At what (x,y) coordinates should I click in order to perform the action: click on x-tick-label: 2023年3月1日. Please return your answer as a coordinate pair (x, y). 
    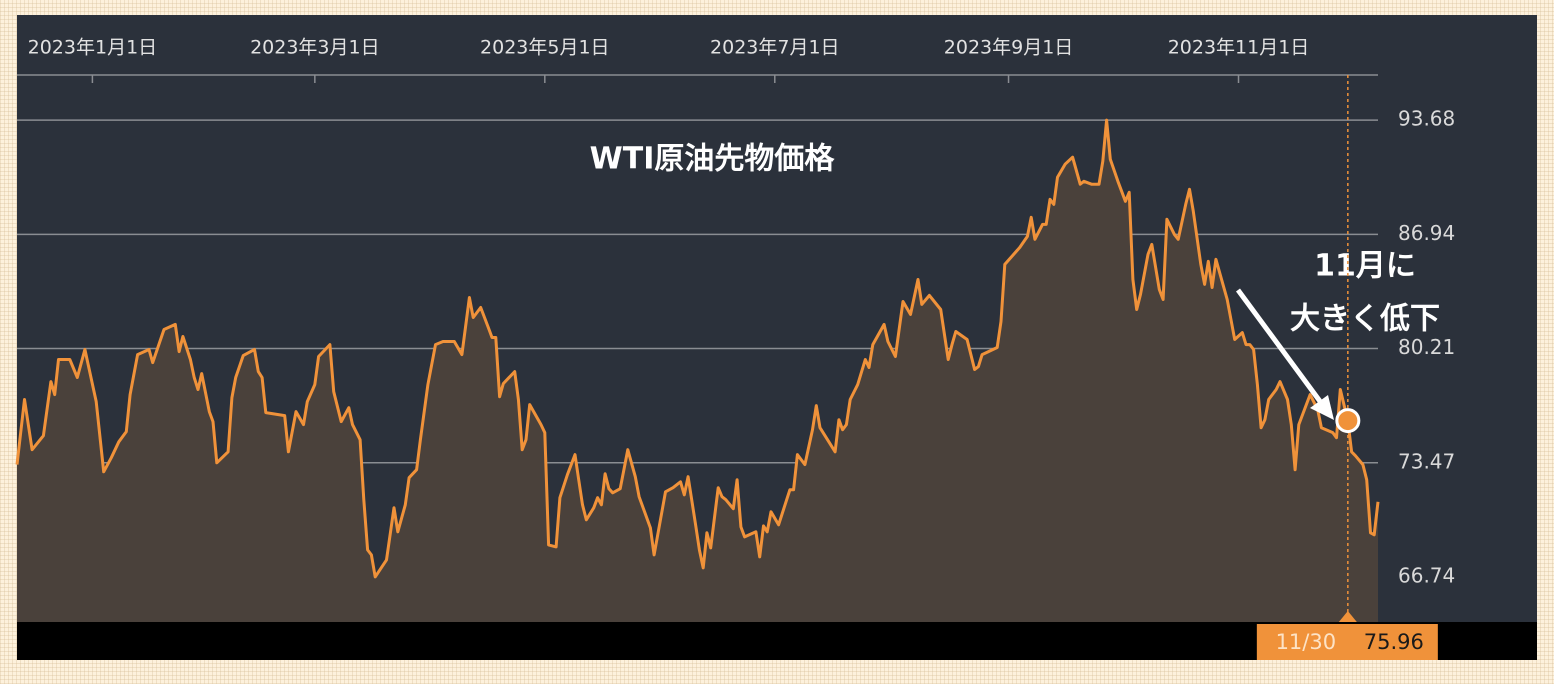
    Looking at the image, I should click on (315, 48).